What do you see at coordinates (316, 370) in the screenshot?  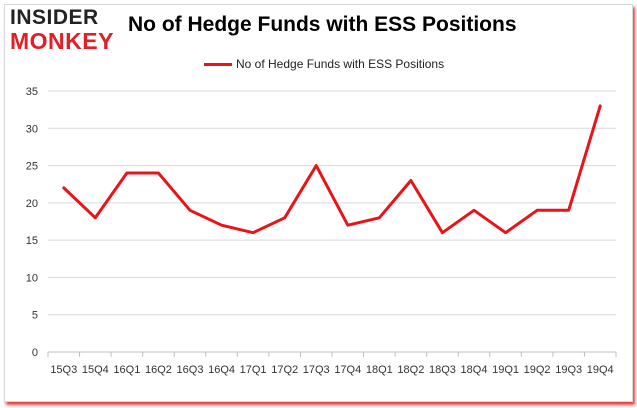 I see `x-tick-label: 17Q3` at bounding box center [316, 370].